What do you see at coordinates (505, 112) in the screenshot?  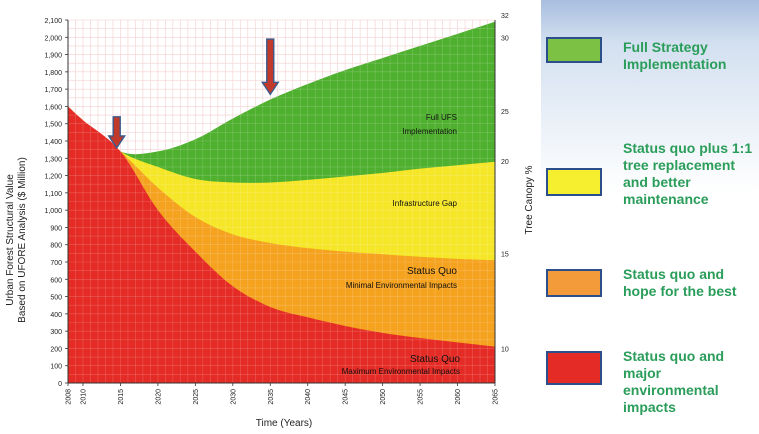 I see `secondary-y-tick-label: 25` at bounding box center [505, 112].